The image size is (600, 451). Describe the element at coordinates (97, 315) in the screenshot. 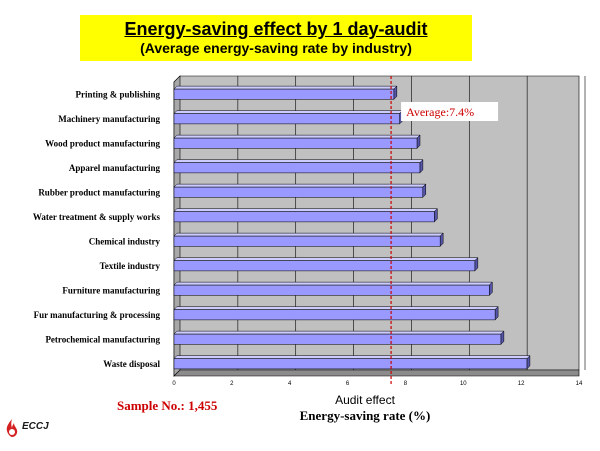

I see `category-label: Fur manufacturing & processing` at that location.